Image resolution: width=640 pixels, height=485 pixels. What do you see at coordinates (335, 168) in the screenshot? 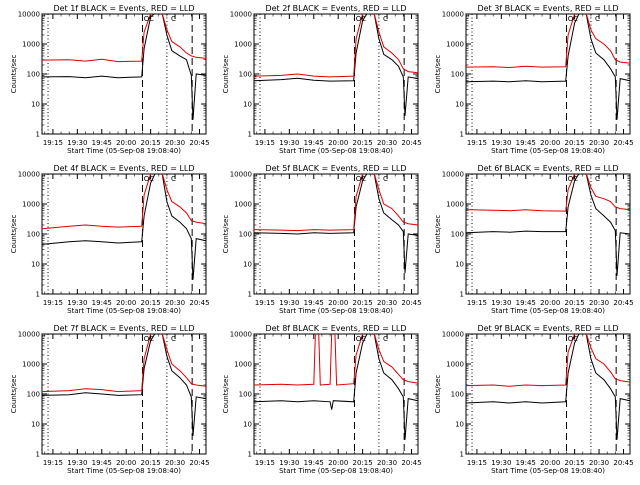
I see `panel-title: Det 5f BLACK = Events, RED = LLD` at bounding box center [335, 168].